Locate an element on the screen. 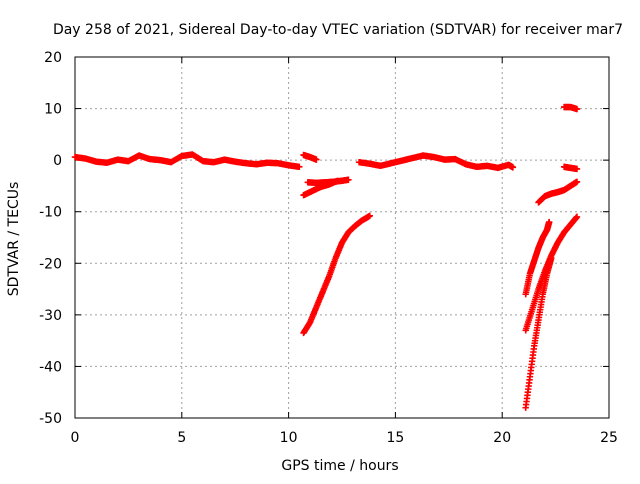 Image resolution: width=640 pixels, height=484 pixels. series-steep-arc-10.7-13.8h is located at coordinates (336, 274).